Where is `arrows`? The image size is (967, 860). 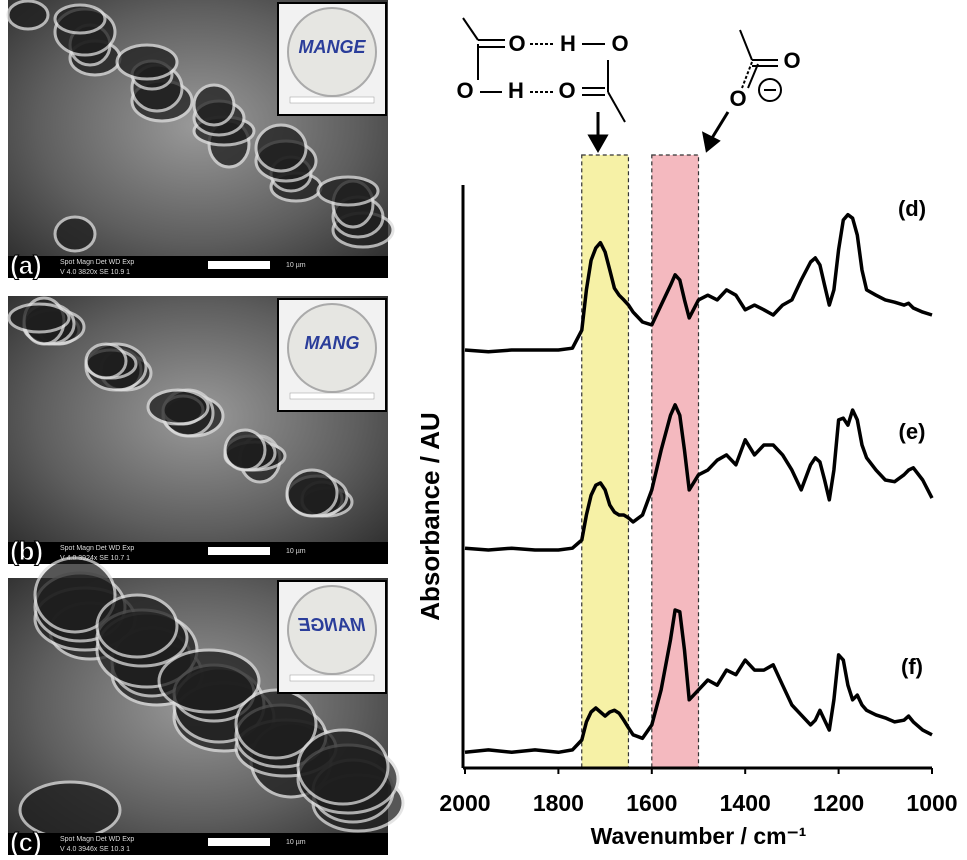 arrows is located at coordinates (658, 132).